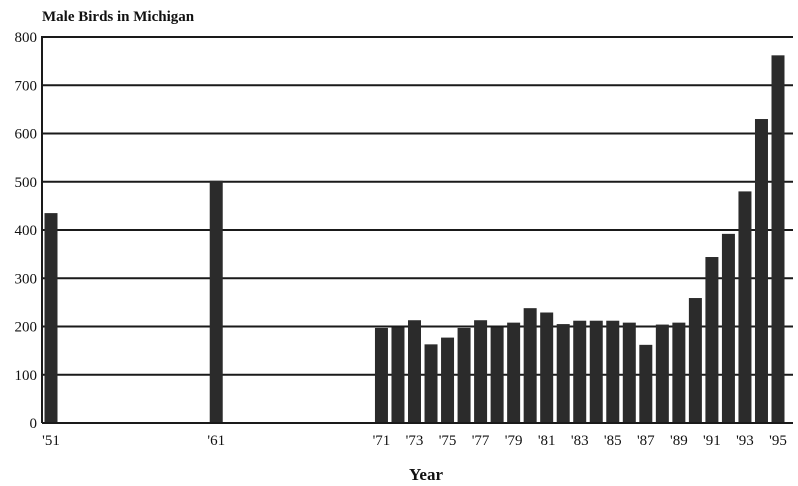 Image resolution: width=798 pixels, height=486 pixels. Describe the element at coordinates (646, 383) in the screenshot. I see `bar-1987` at that location.